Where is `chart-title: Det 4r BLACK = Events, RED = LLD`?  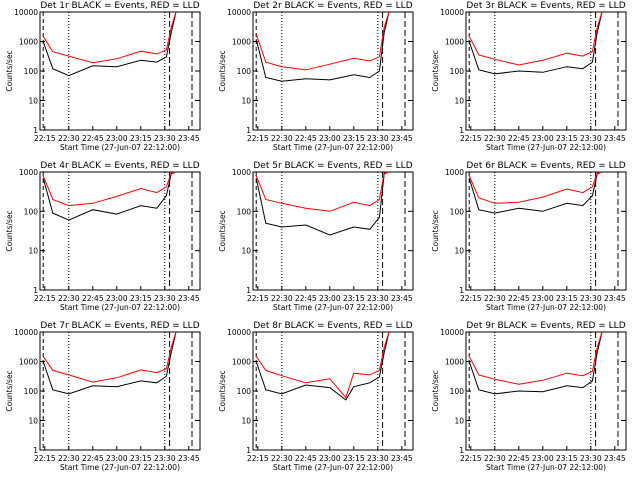 chart-title: Det 4r BLACK = Events, RED = LLD is located at coordinates (119, 166).